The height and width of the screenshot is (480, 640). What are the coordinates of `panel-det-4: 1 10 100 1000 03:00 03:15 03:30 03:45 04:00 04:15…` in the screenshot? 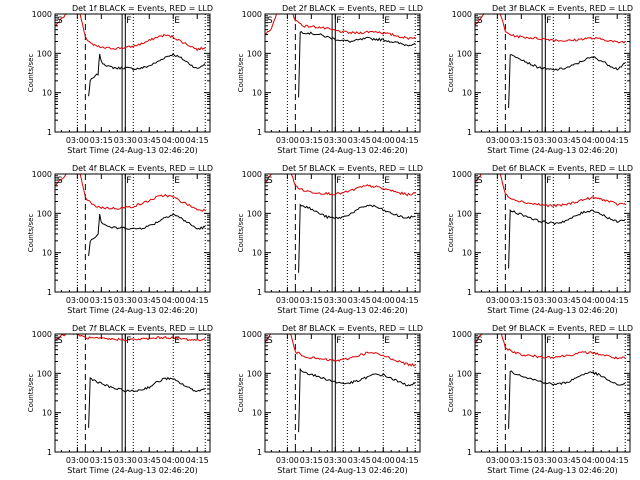 It's located at (120, 239).